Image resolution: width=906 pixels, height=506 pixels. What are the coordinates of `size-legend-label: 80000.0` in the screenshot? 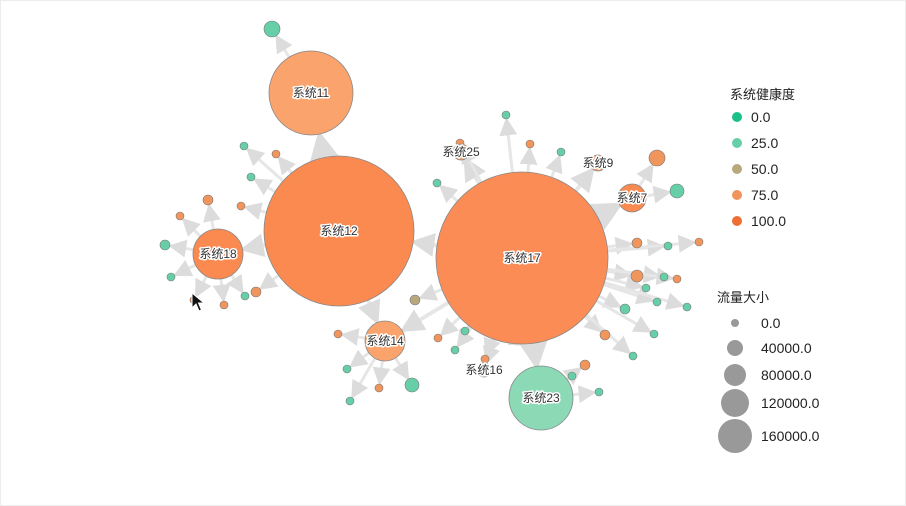 It's located at (786, 375).